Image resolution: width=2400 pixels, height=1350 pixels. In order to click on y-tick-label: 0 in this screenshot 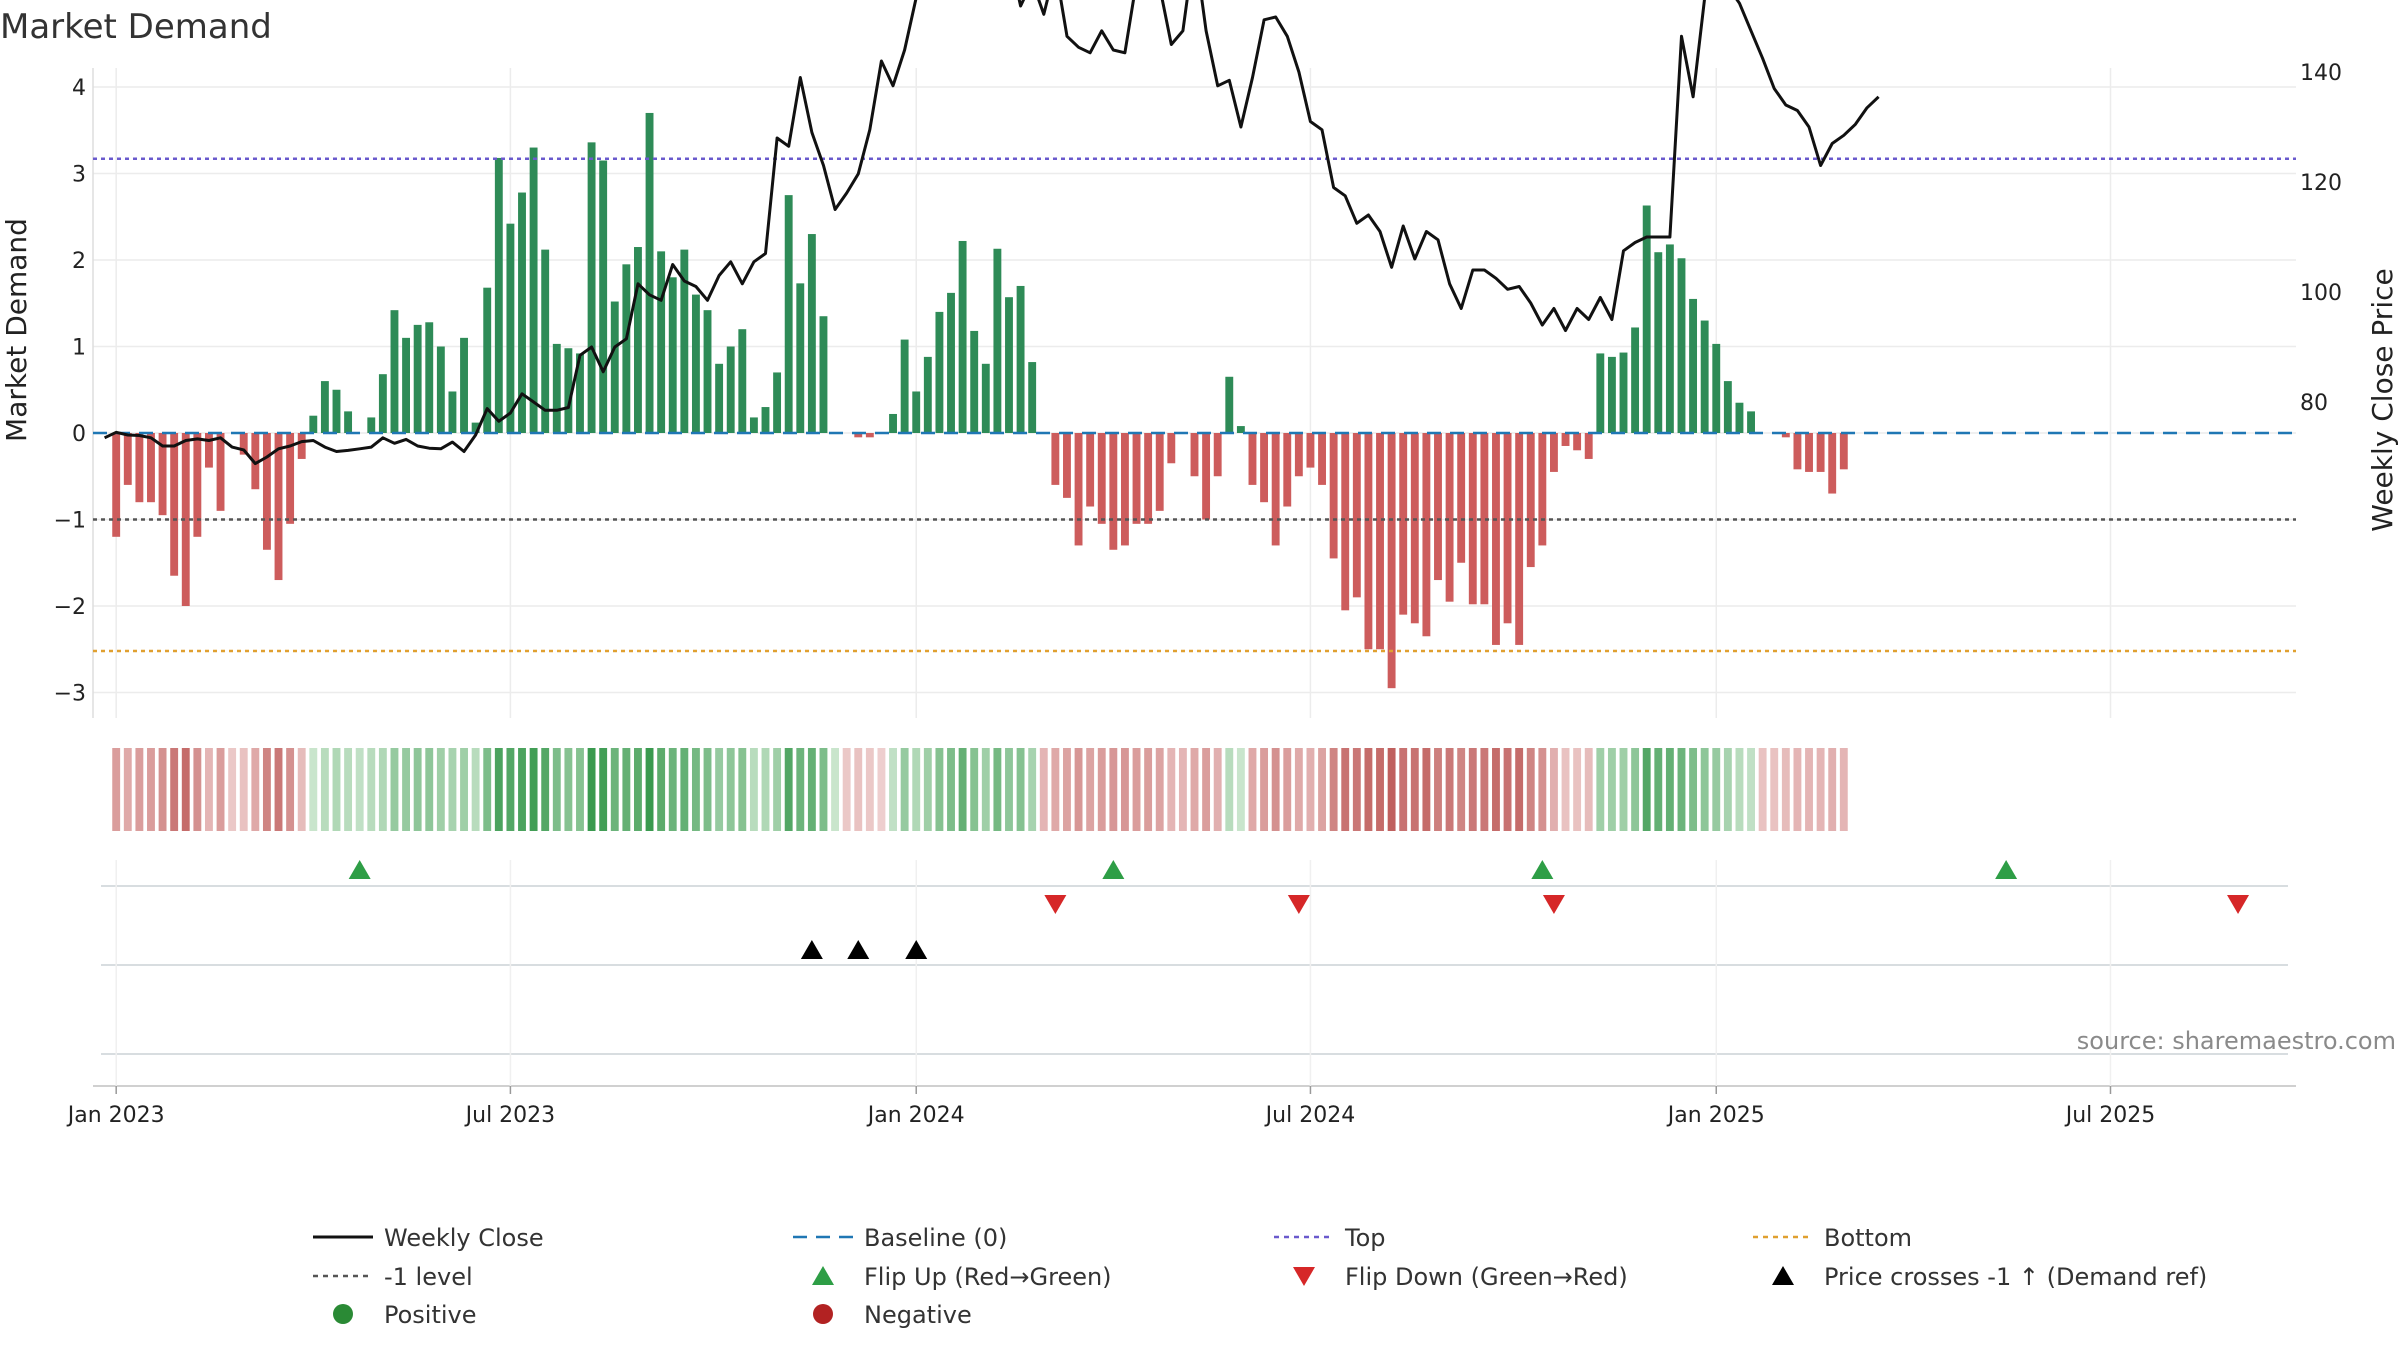, I will do `click(79, 434)`.